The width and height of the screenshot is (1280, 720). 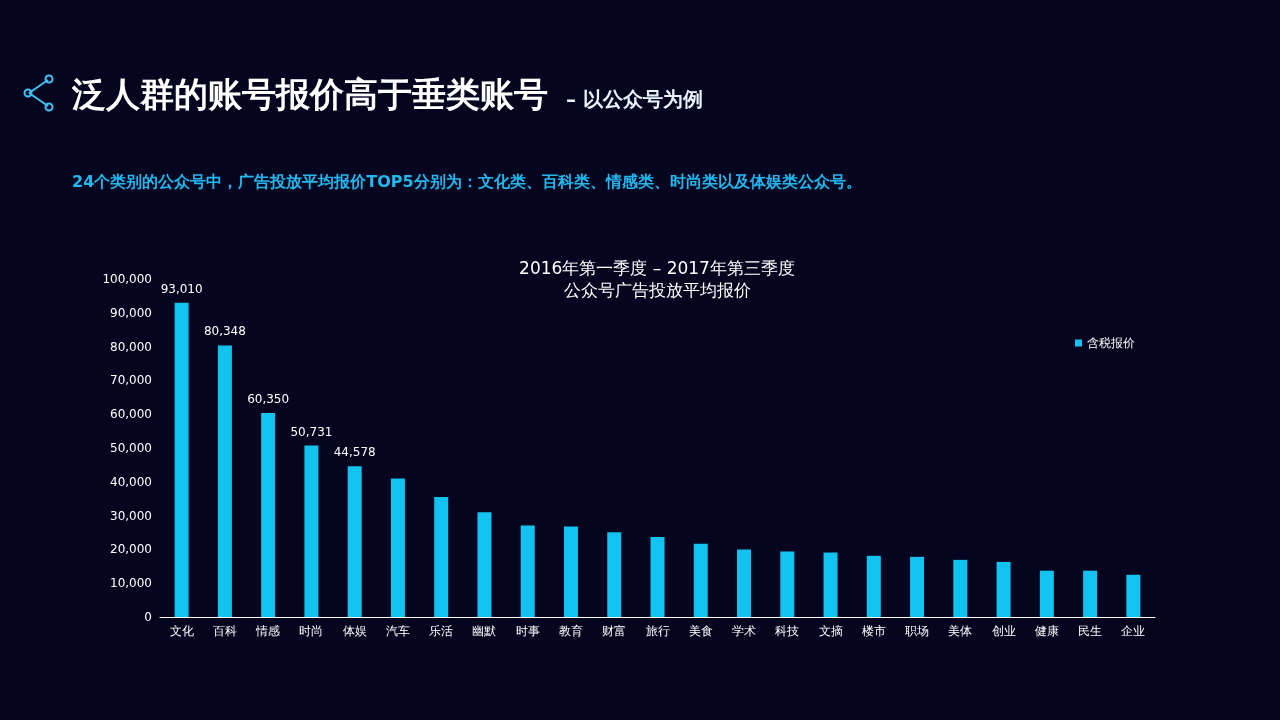 What do you see at coordinates (960, 631) in the screenshot?
I see `x-tick-label: 美体` at bounding box center [960, 631].